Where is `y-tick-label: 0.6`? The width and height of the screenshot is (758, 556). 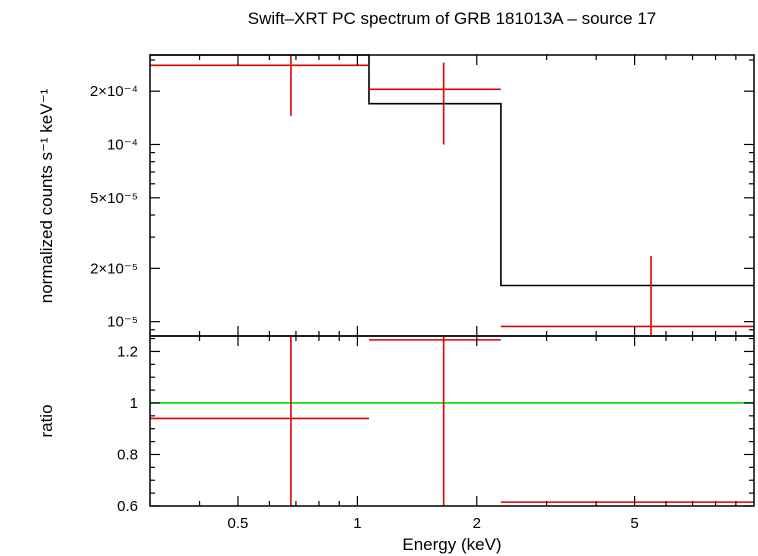 y-tick-label: 0.6 is located at coordinates (127, 506).